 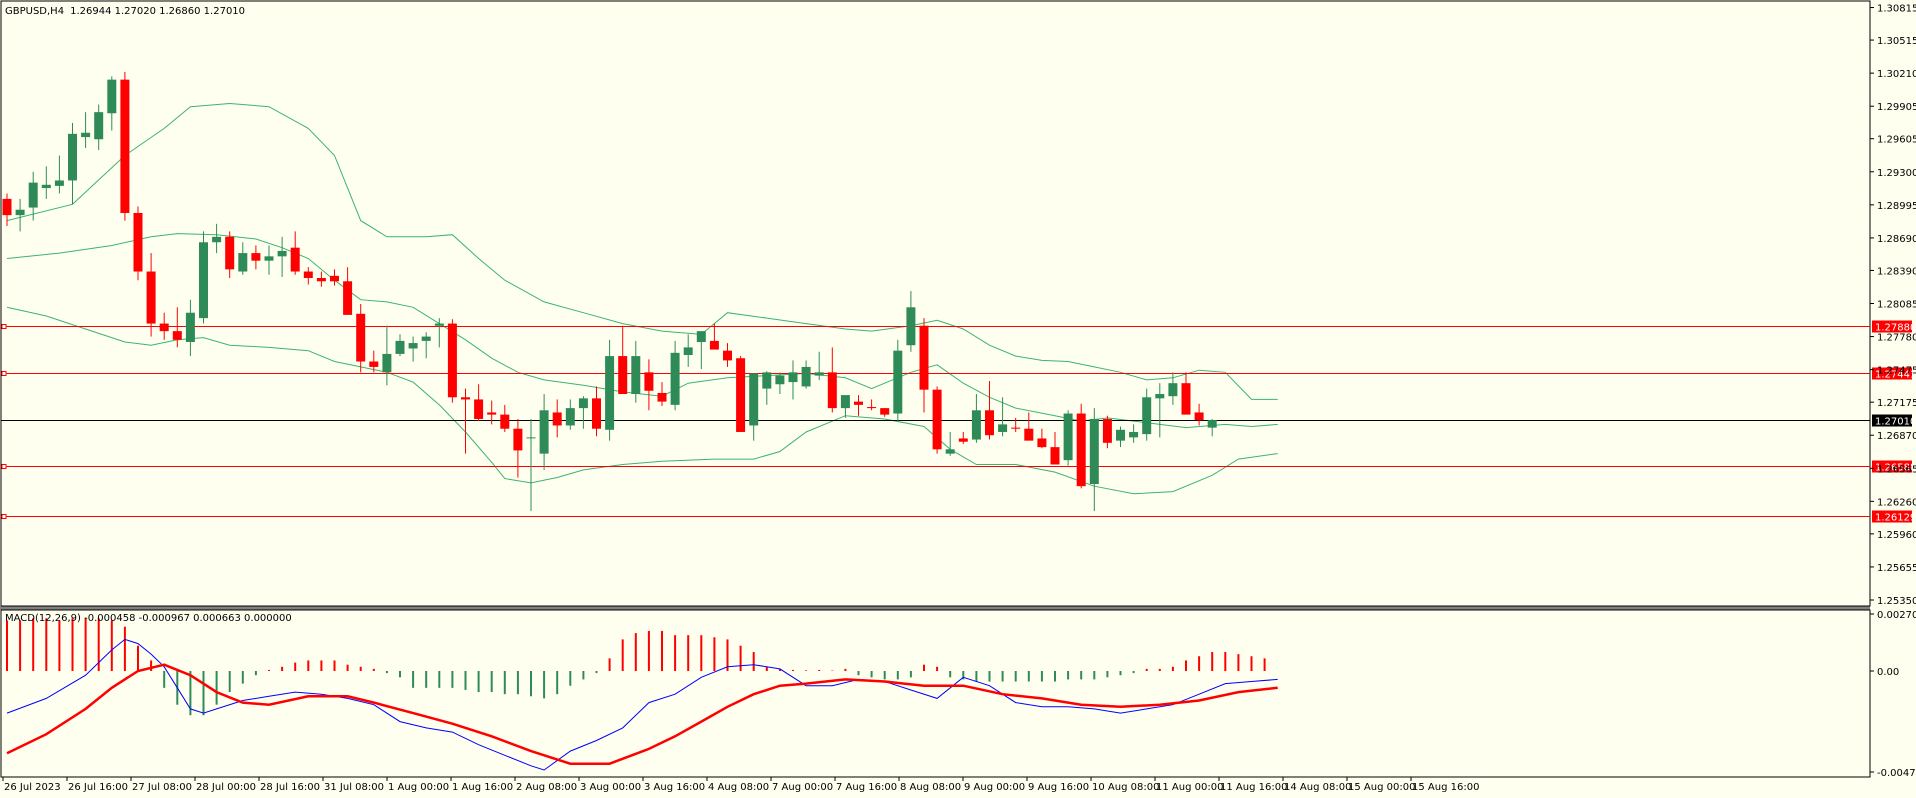 What do you see at coordinates (1896, 568) in the screenshot?
I see `price-tick-label: 1.25655` at bounding box center [1896, 568].